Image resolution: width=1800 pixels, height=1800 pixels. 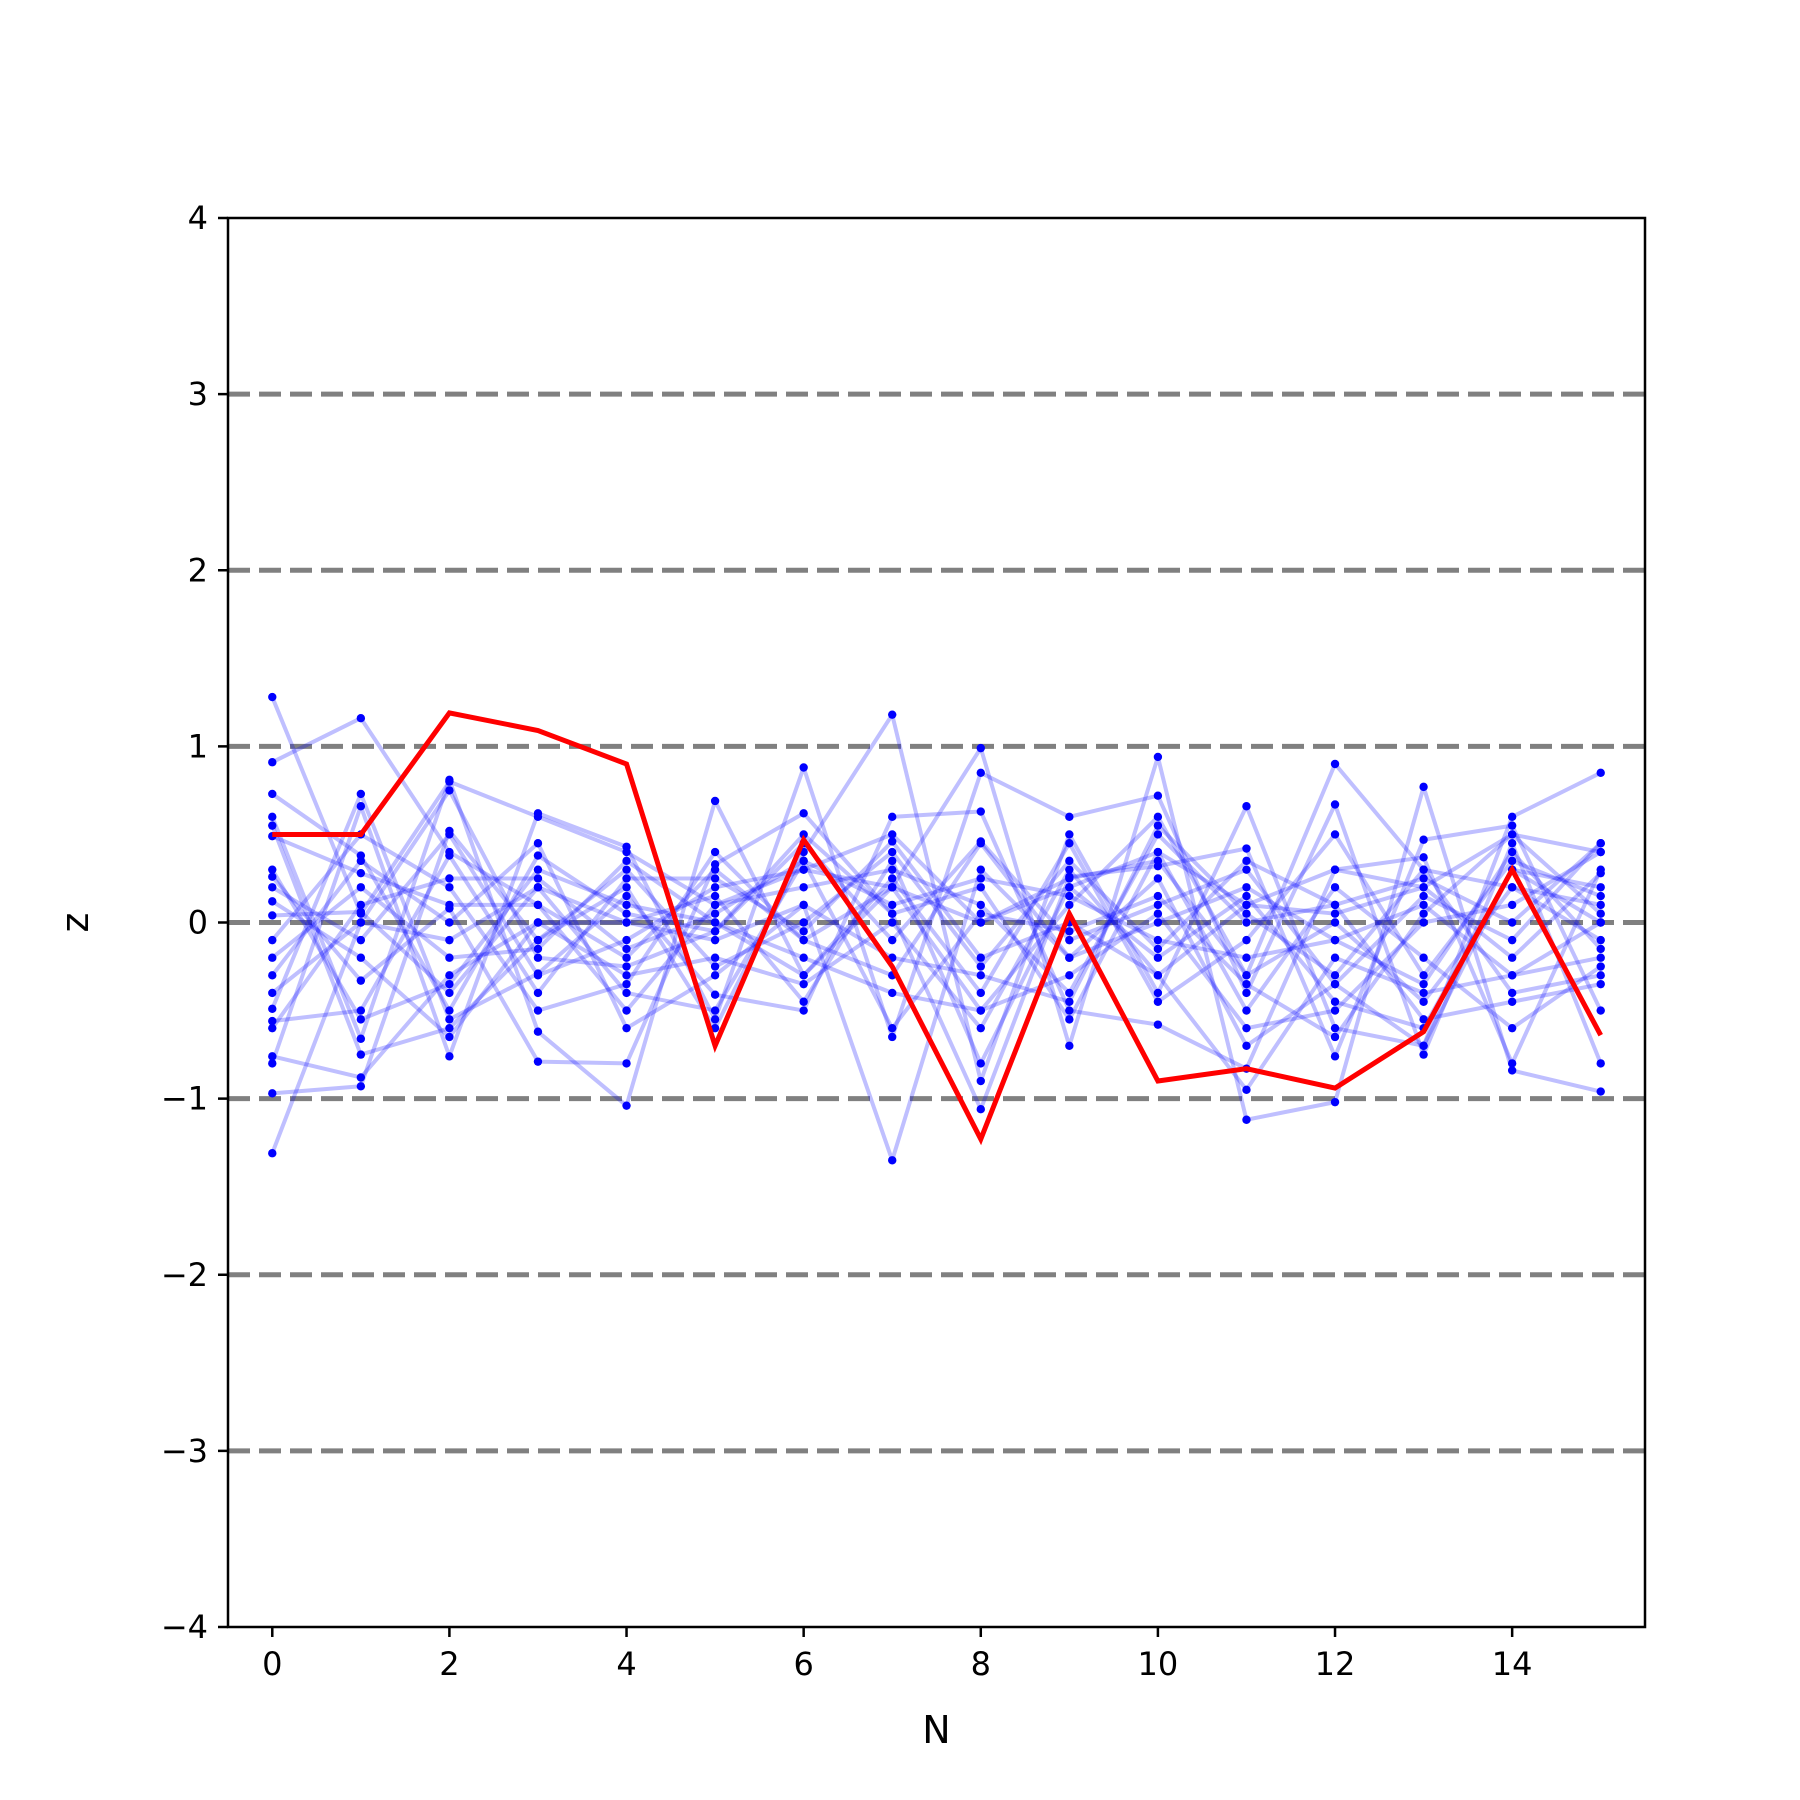 What do you see at coordinates (272, 1664) in the screenshot?
I see `x-tick-label: 0` at bounding box center [272, 1664].